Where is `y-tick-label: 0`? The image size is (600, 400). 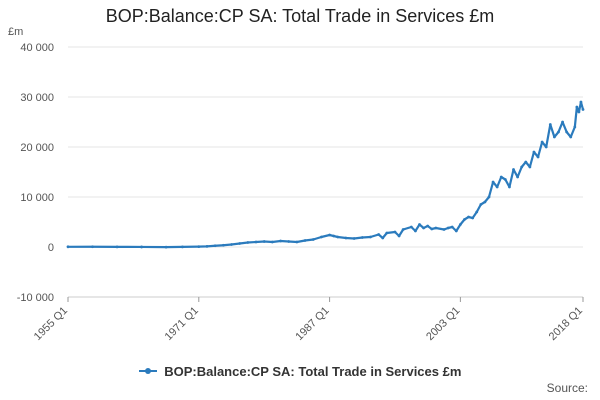 y-tick-label: 0 is located at coordinates (51, 248).